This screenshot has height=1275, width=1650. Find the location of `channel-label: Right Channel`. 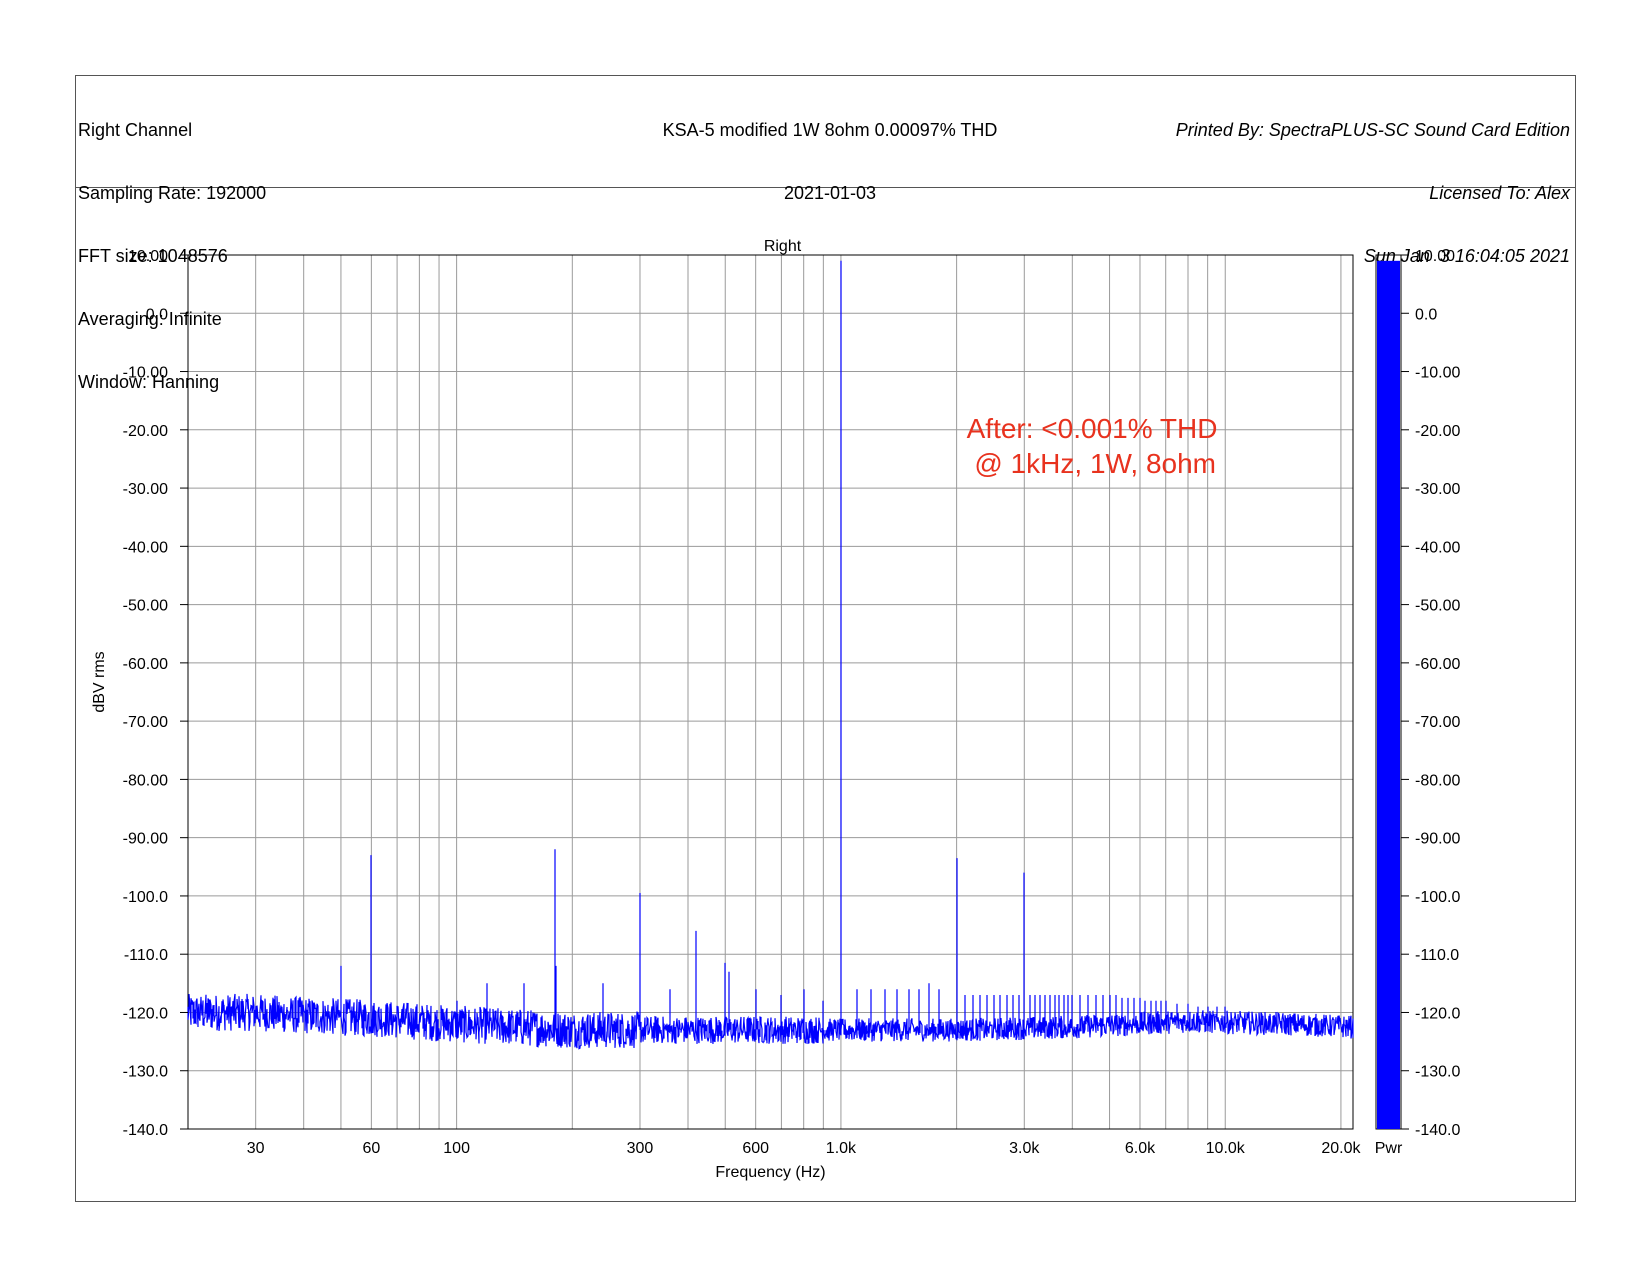

channel-label: Right Channel is located at coordinates (135, 130).